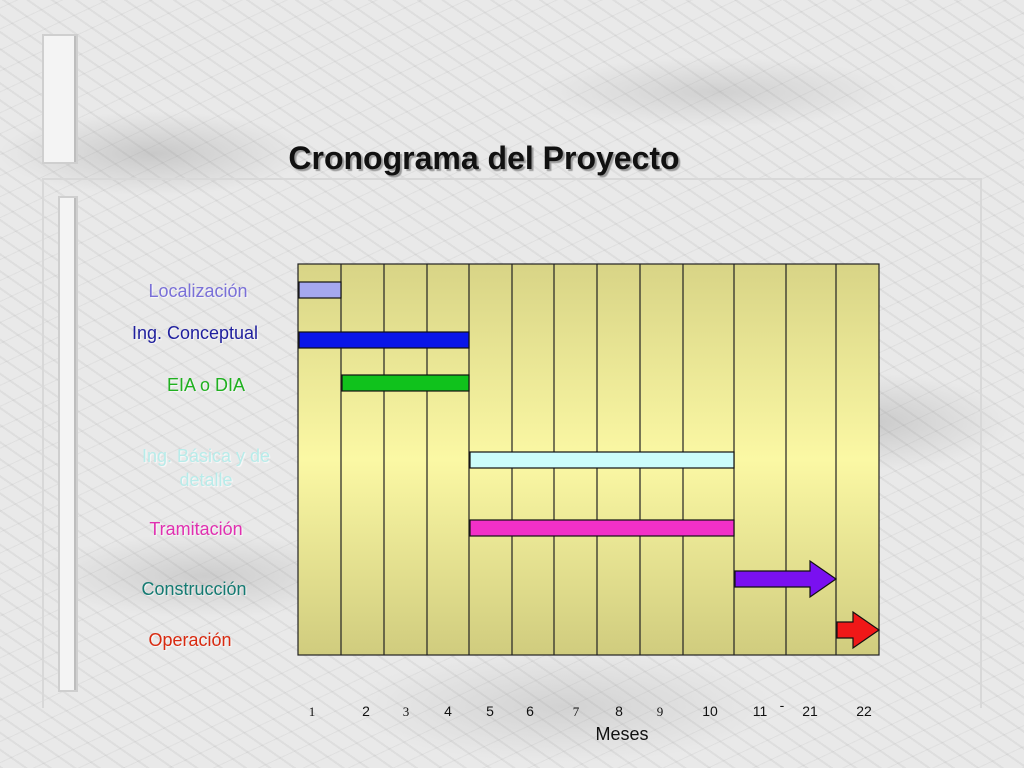  Describe the element at coordinates (384, 340) in the screenshot. I see `task-bar-ing-conceptual` at that location.